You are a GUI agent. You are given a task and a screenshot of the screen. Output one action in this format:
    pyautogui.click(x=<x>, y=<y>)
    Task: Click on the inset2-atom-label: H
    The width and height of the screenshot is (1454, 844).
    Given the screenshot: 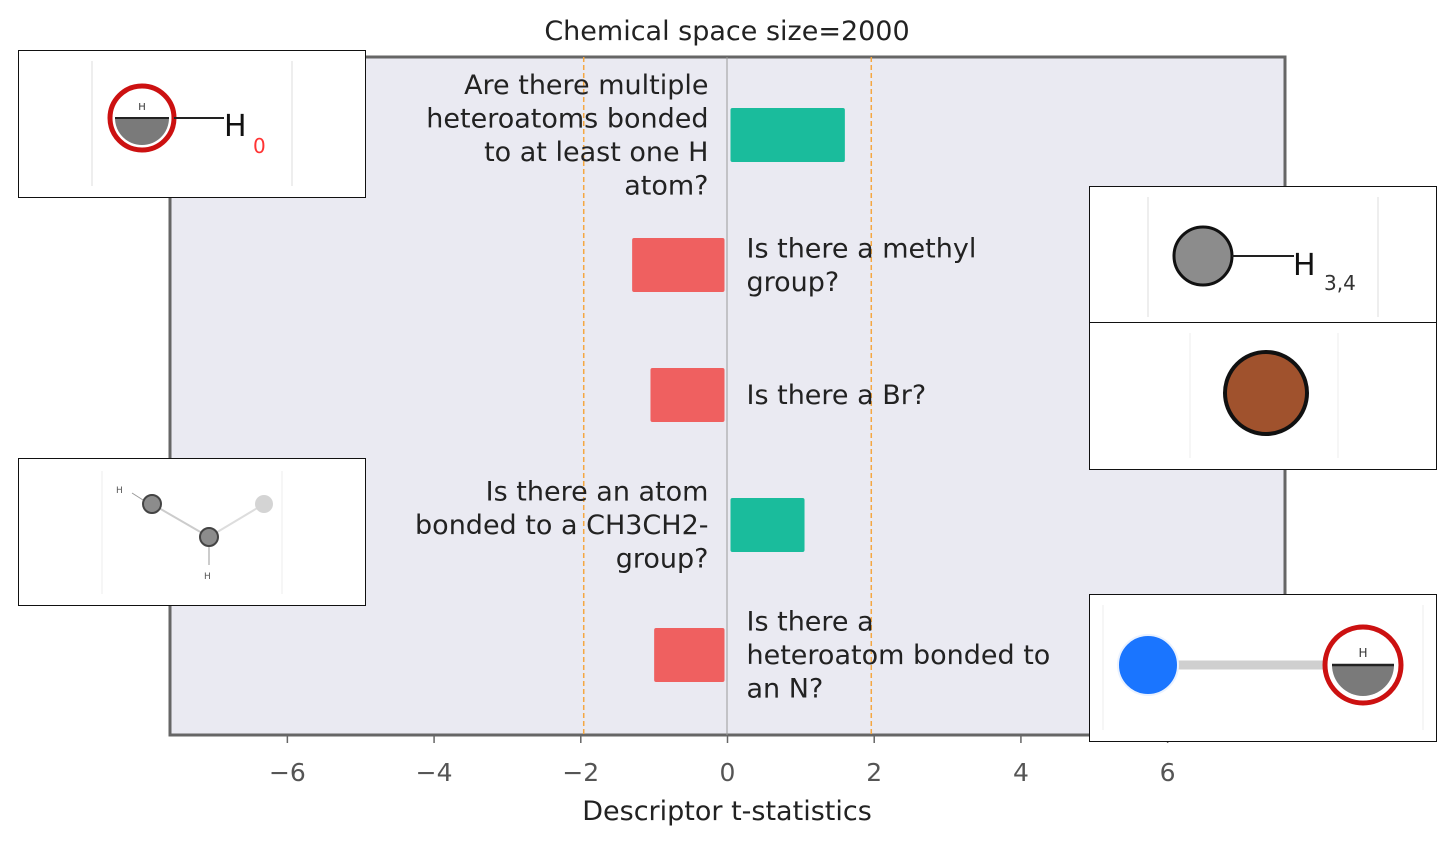 What is the action you would take?
    pyautogui.click(x=1304, y=265)
    